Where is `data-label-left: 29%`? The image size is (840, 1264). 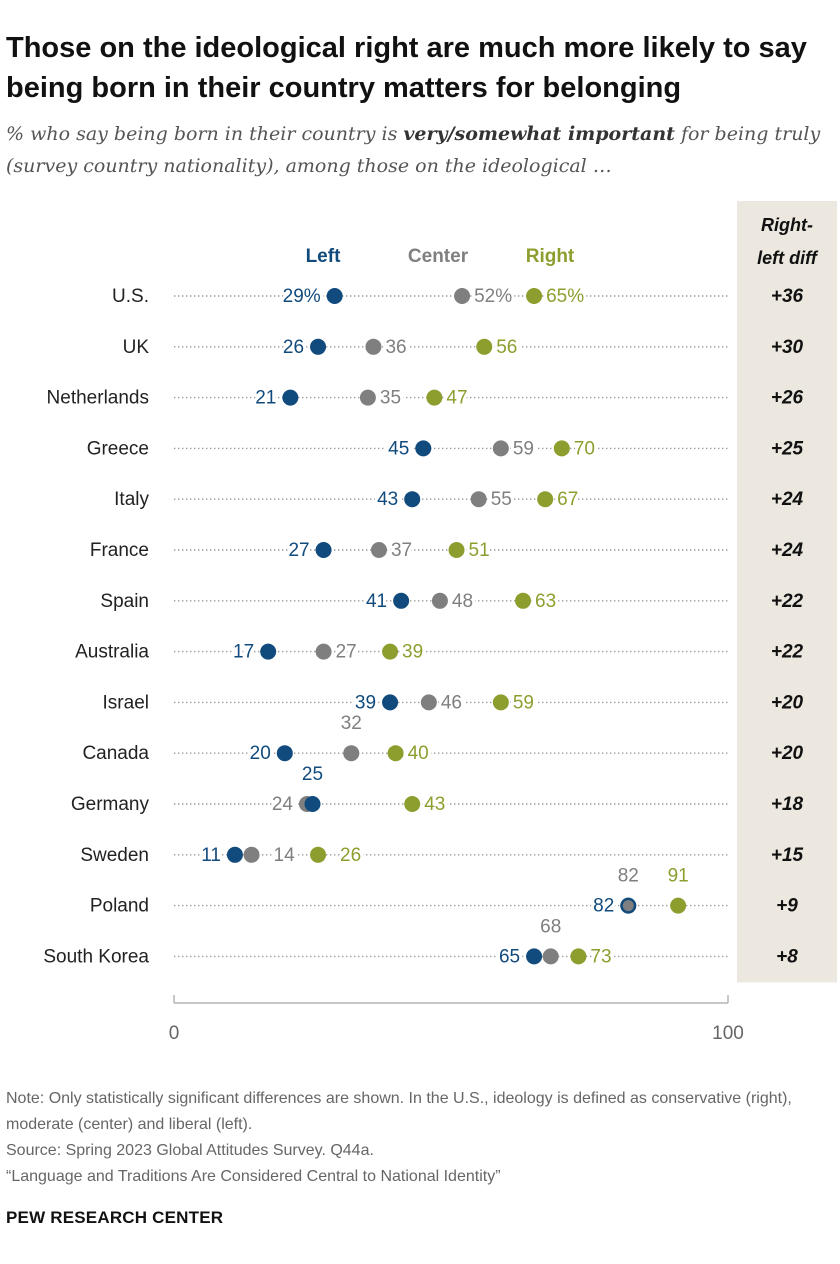 data-label-left: 29% is located at coordinates (302, 296).